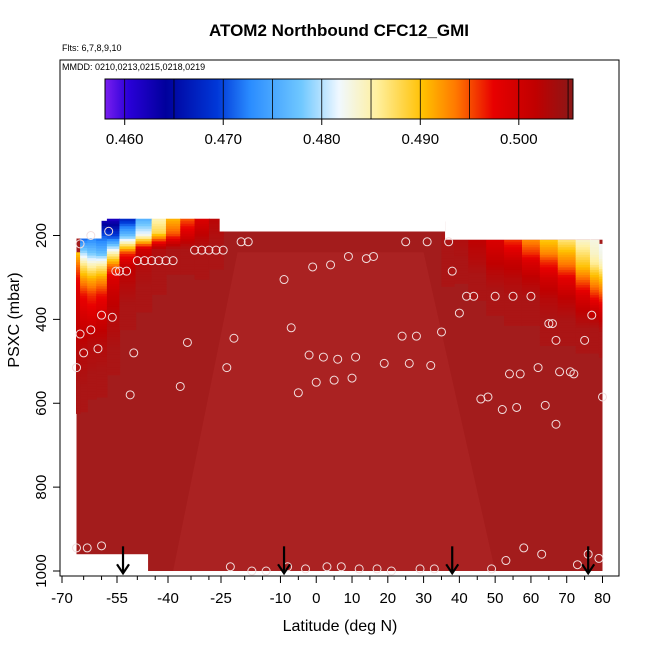 The height and width of the screenshot is (650, 650). Describe the element at coordinates (41, 487) in the screenshot. I see `y-tick-label: 800` at that location.